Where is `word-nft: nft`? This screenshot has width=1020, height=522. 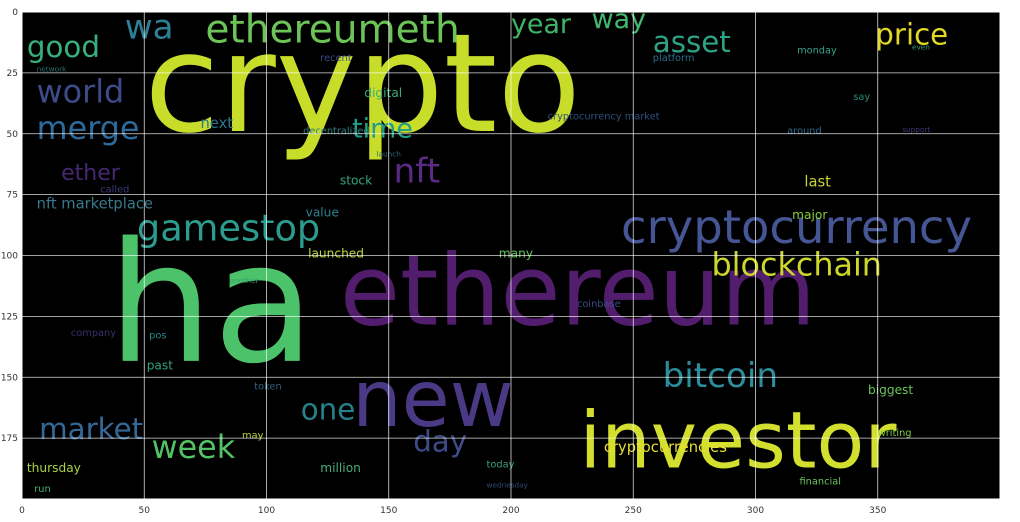
word-nft: nft is located at coordinates (417, 171).